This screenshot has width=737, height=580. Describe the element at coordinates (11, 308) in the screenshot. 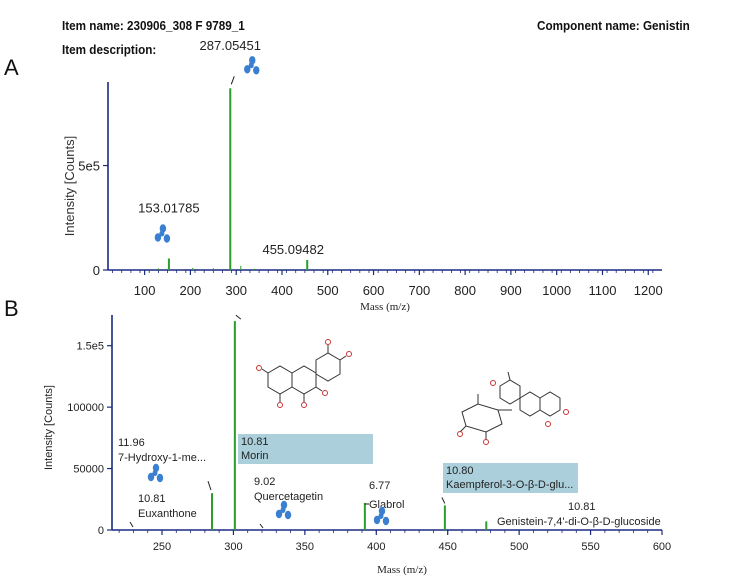

I see `panel-label-b: B` at that location.